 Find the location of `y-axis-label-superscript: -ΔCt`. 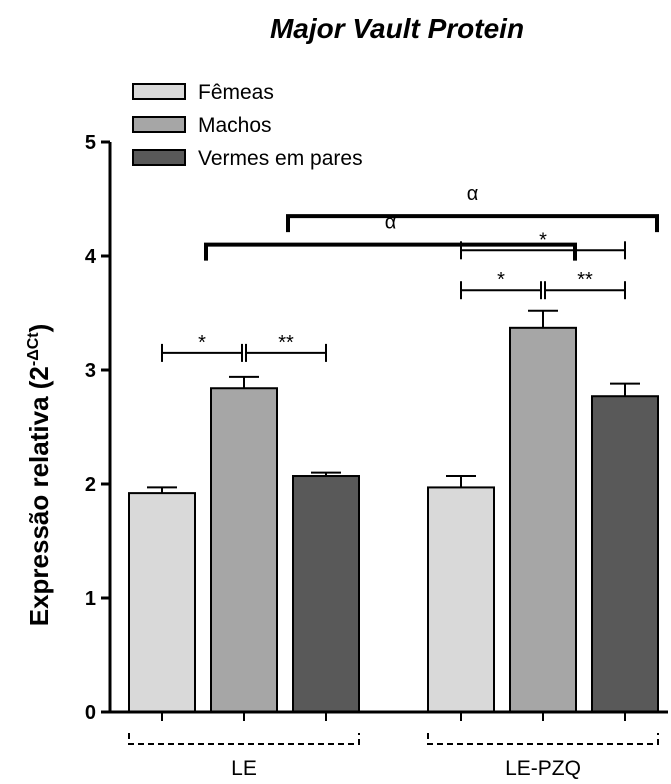

y-axis-label-superscript: -ΔCt is located at coordinates (33, 349).